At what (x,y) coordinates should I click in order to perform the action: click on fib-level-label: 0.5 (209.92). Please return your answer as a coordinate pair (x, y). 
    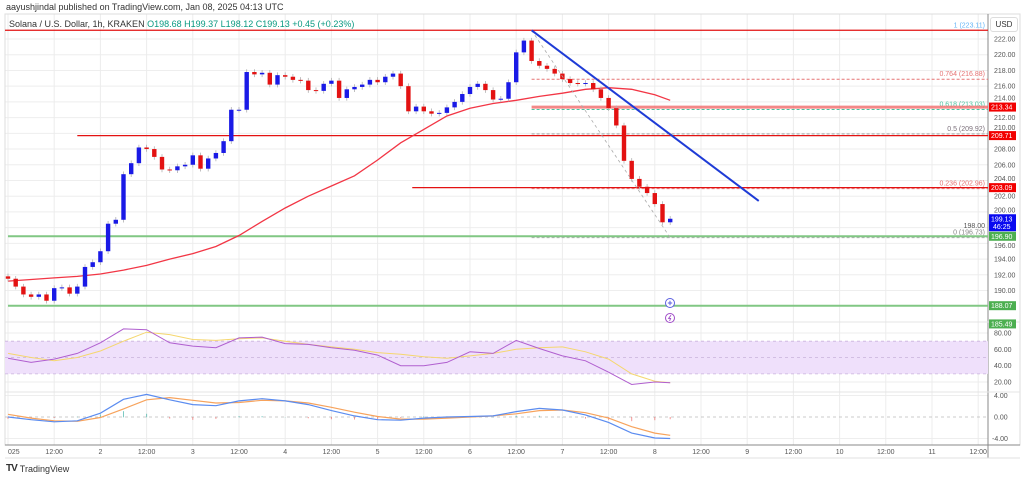
    Looking at the image, I should click on (966, 129).